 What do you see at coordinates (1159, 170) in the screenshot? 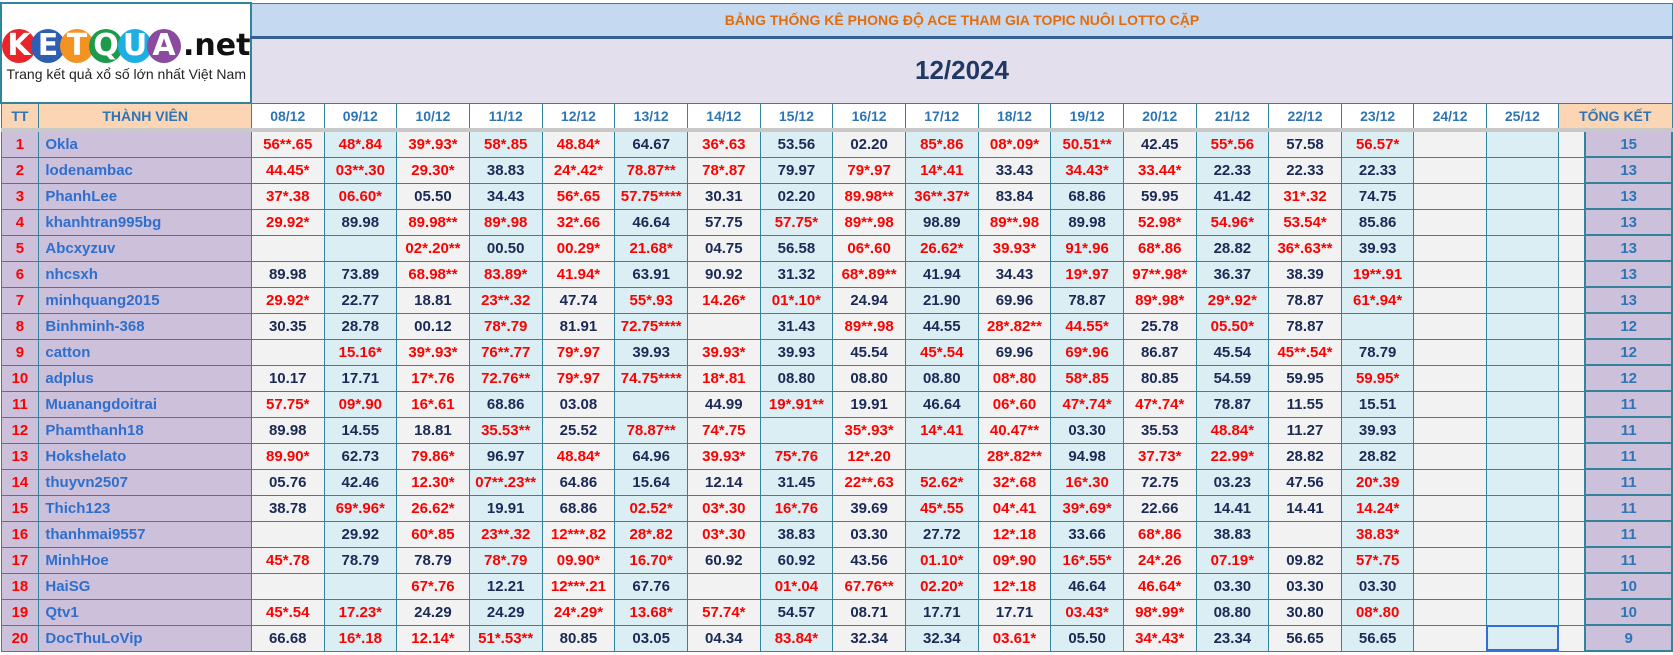
I see `score-cell: 33.44*` at bounding box center [1159, 170].